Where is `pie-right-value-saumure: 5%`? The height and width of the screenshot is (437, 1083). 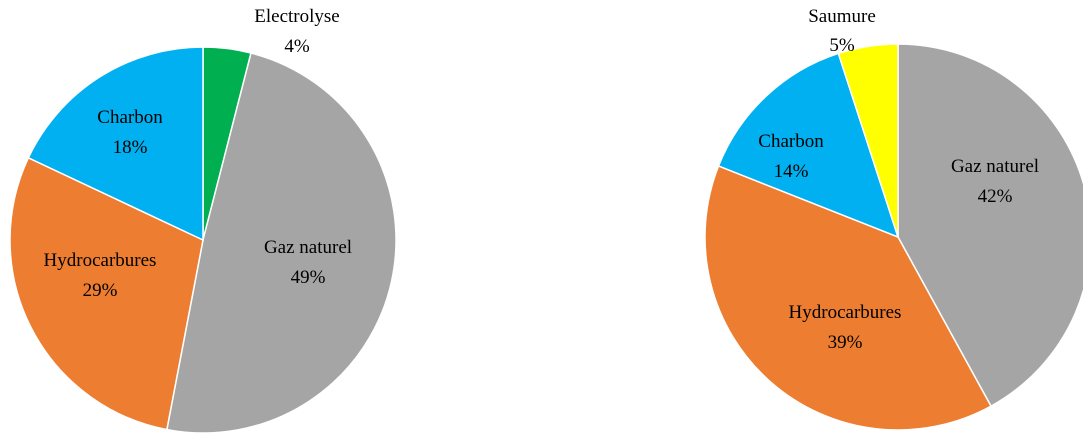 pie-right-value-saumure: 5% is located at coordinates (842, 45).